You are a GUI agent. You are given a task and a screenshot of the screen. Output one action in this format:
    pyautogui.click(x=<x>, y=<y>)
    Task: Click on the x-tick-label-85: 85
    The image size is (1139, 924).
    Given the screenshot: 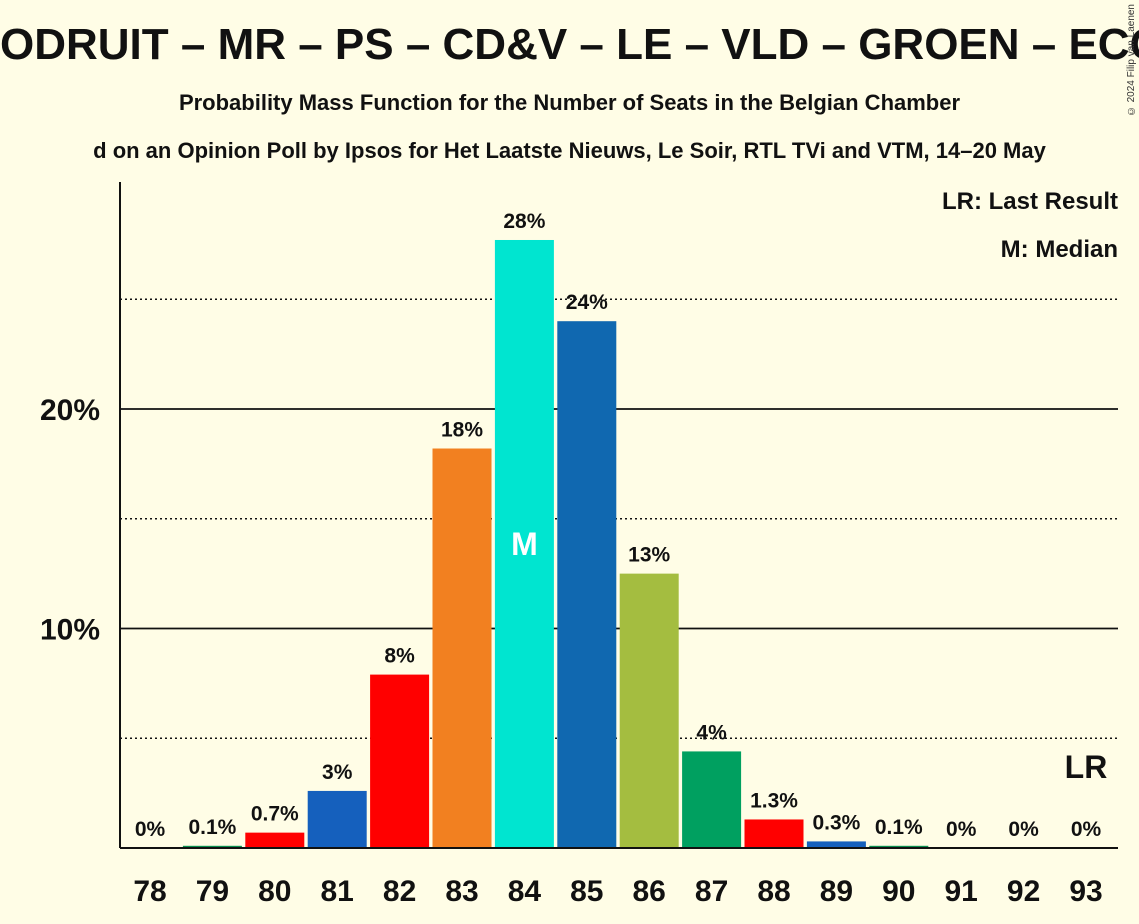 What is the action you would take?
    pyautogui.click(x=586, y=891)
    